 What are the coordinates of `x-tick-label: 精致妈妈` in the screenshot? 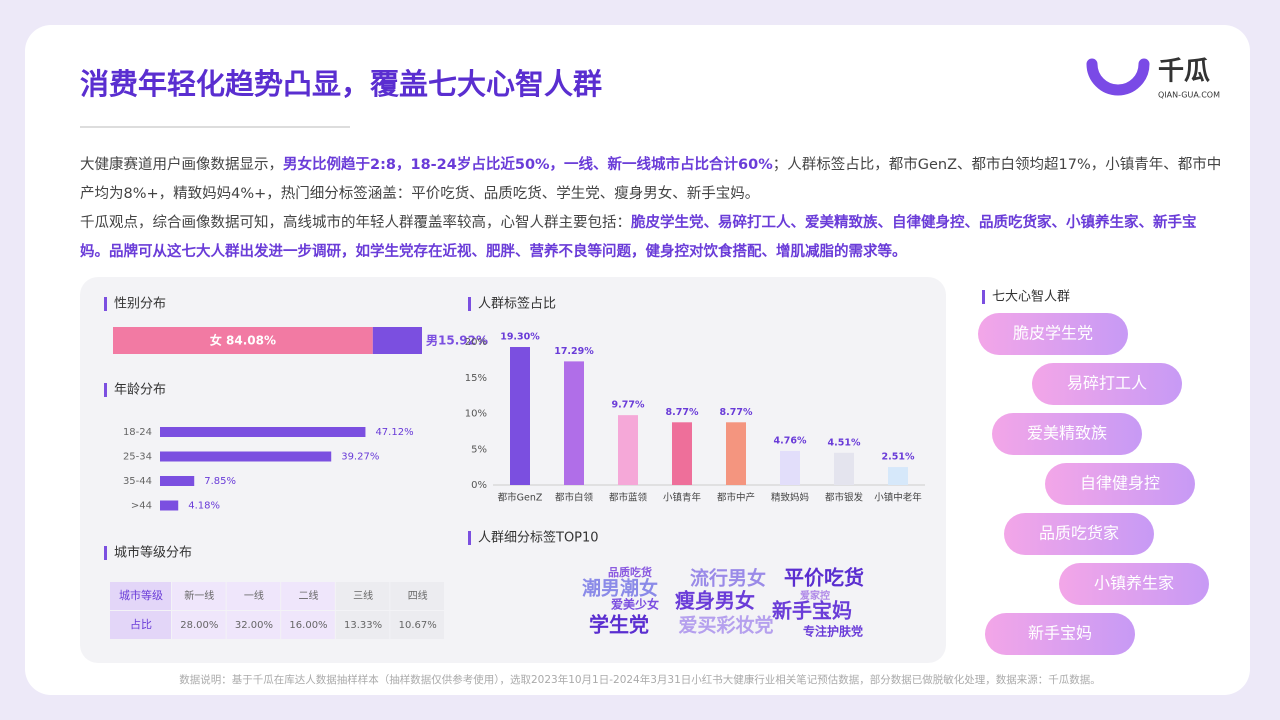 It's located at (790, 498).